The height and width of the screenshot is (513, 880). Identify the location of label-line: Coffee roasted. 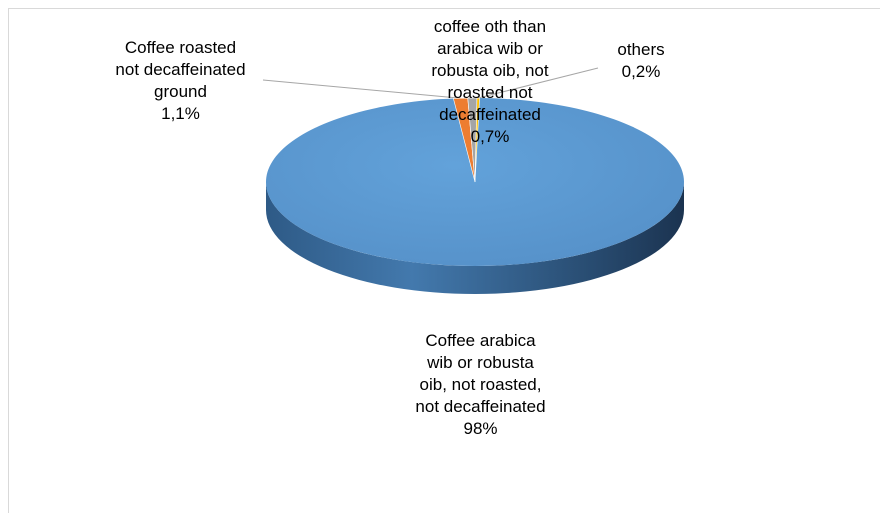
(180, 47).